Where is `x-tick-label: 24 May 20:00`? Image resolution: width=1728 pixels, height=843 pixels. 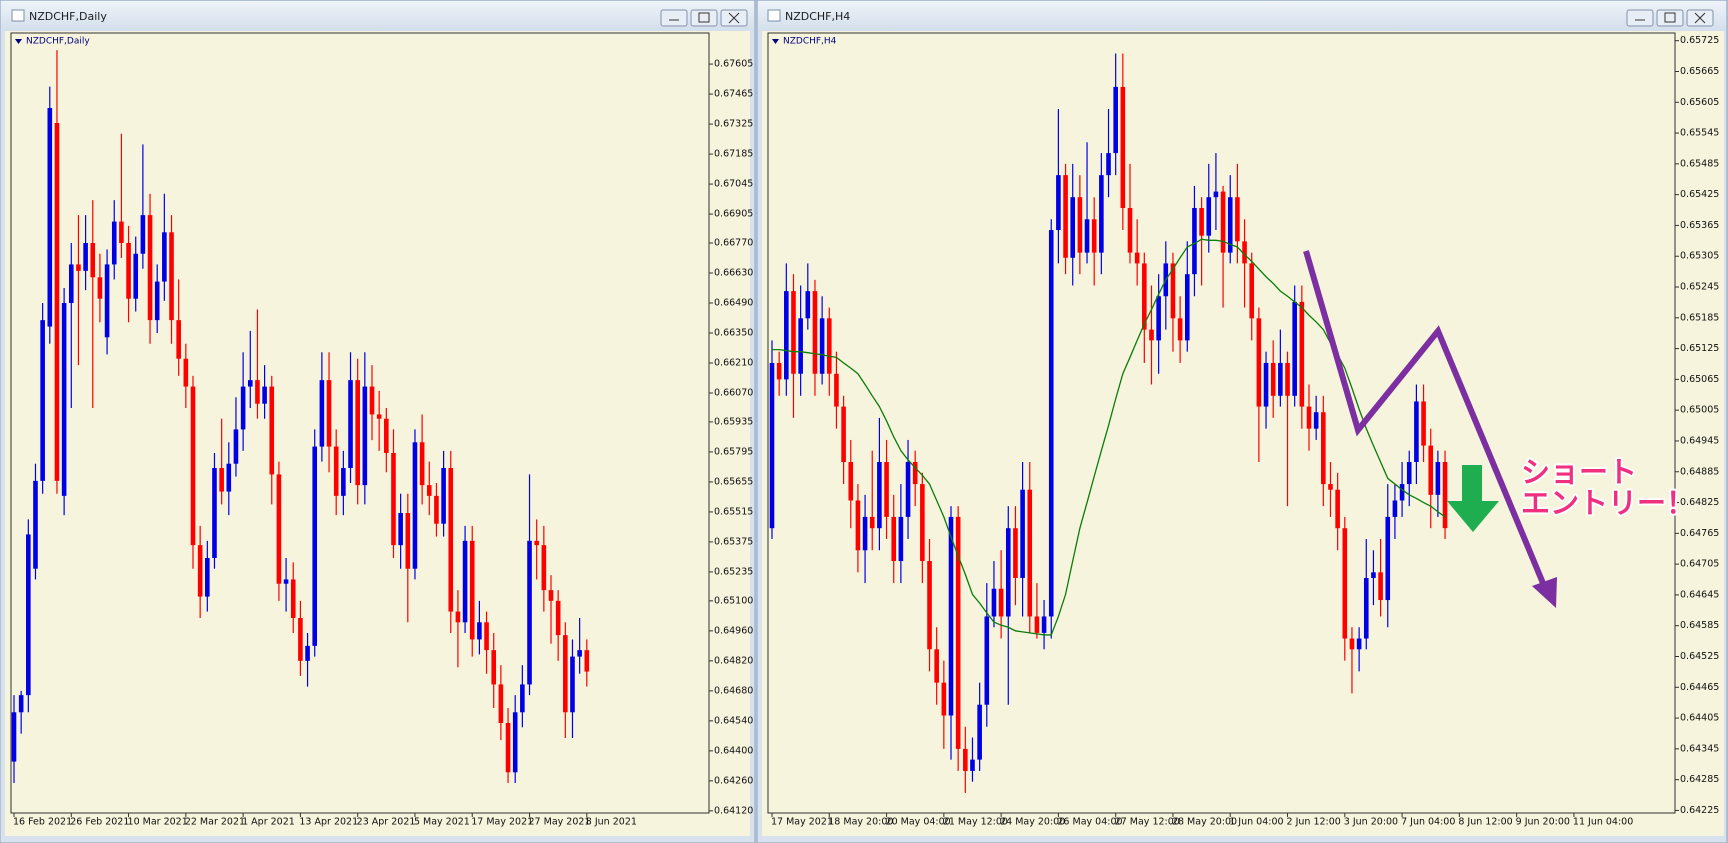
x-tick-label: 24 May 20:00 is located at coordinates (1032, 822).